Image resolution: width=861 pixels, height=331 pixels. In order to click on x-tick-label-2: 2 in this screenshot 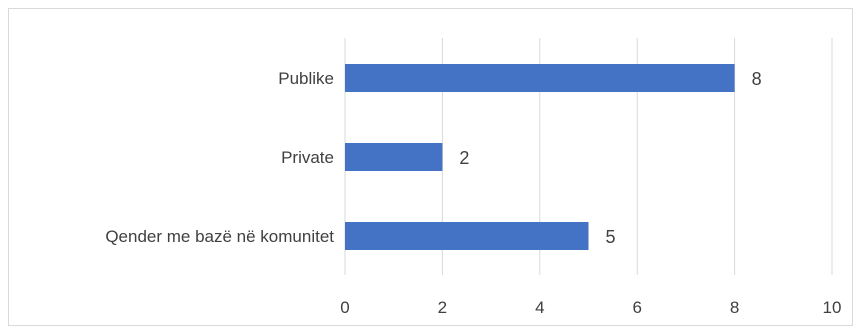, I will do `click(442, 307)`.